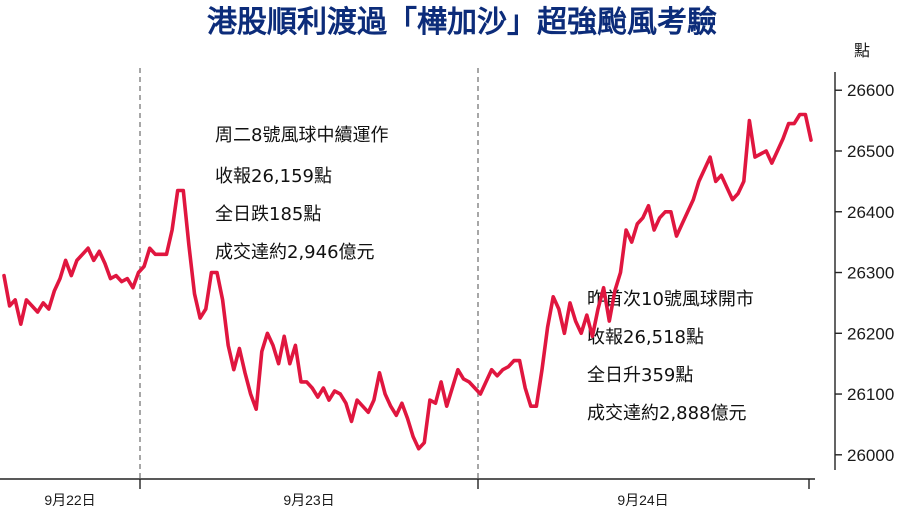  I want to click on annotation-line: 周二8號風球中續運作, so click(301, 135).